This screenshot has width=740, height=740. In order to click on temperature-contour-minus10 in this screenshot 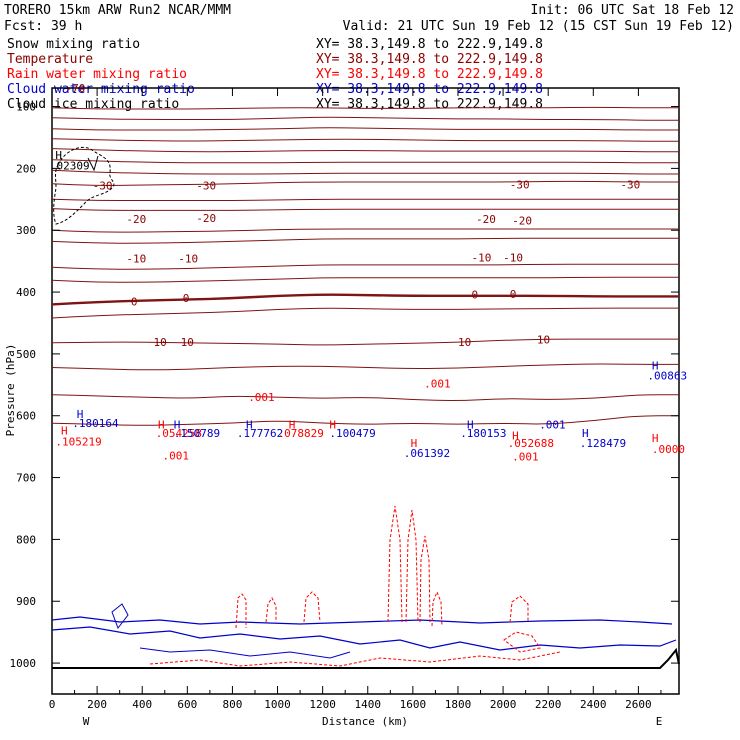, I will do `click(365, 266)`.